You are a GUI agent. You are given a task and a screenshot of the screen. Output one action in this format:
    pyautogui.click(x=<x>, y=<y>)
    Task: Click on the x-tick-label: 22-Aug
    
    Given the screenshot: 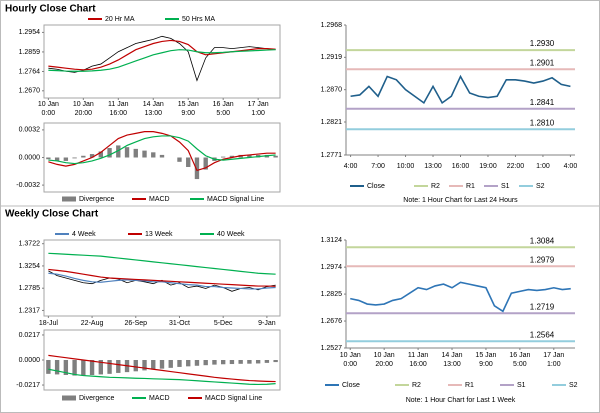 What is the action you would take?
    pyautogui.click(x=92, y=323)
    